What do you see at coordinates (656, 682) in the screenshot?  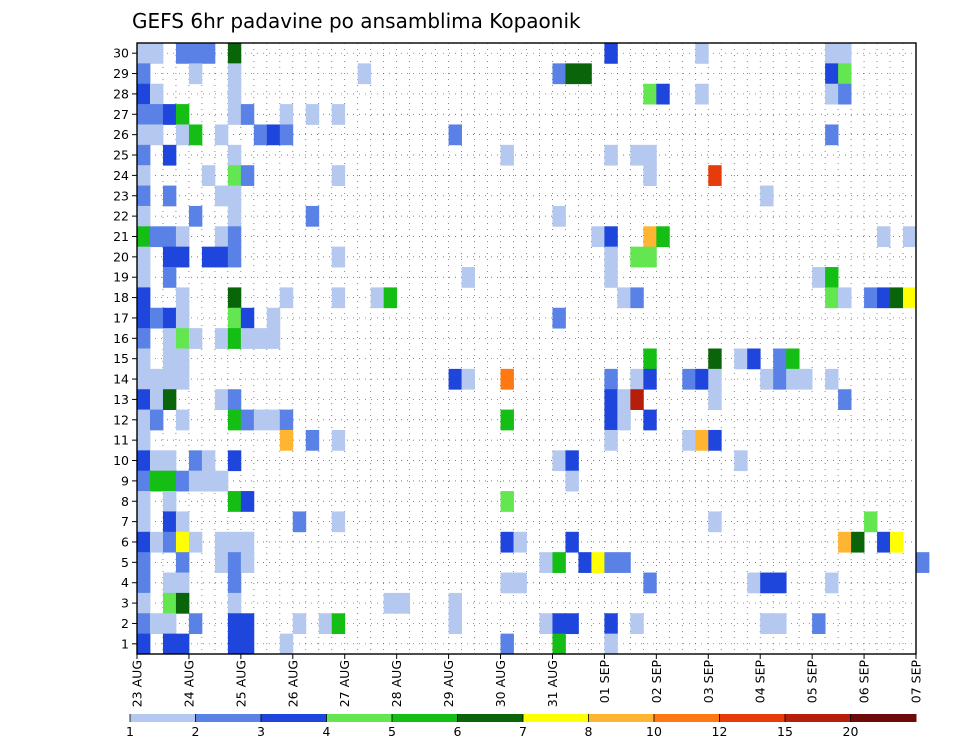 I see `x-tick-label: 02 SEP` at bounding box center [656, 682].